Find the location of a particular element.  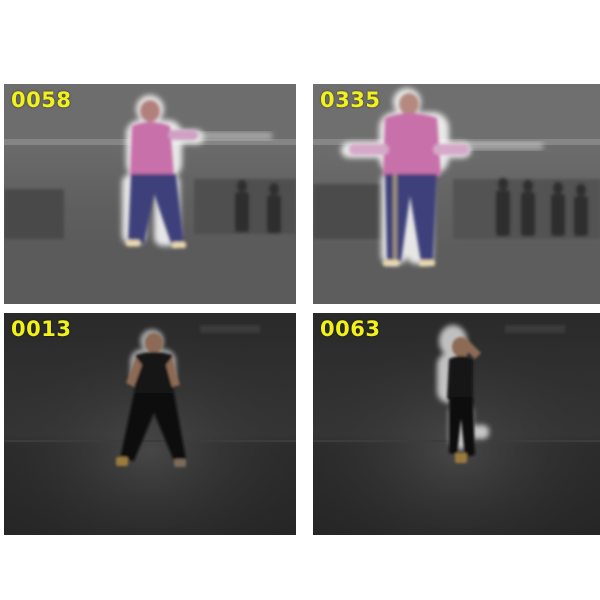

frame-label: 0063 is located at coordinates (350, 329).